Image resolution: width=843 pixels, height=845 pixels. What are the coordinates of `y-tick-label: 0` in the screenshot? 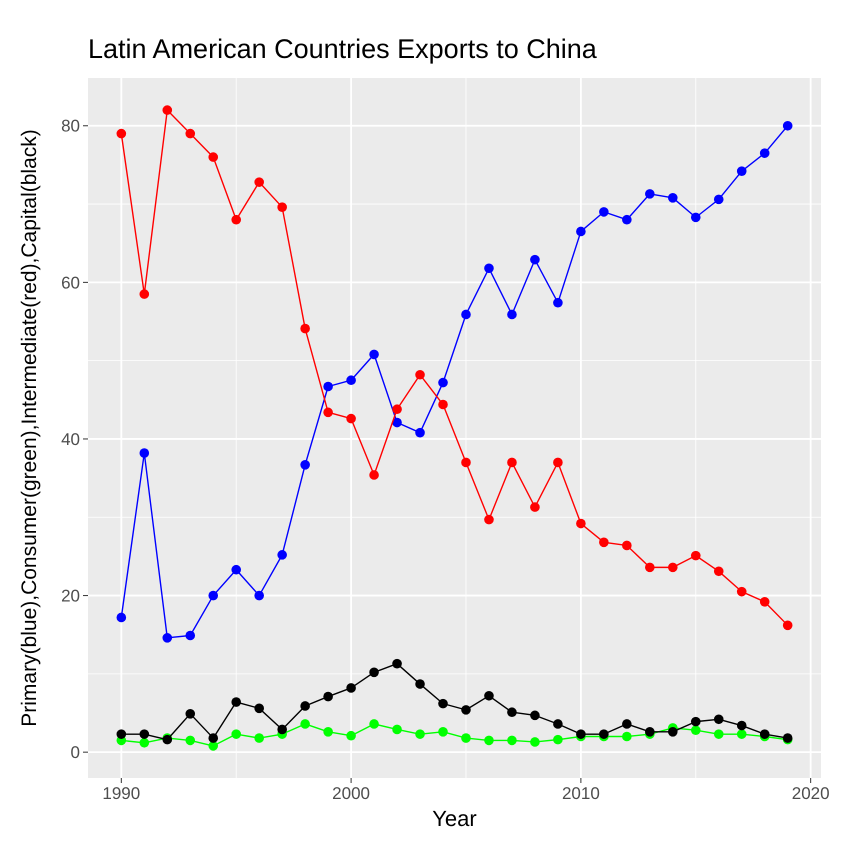 It's located at (75, 752).